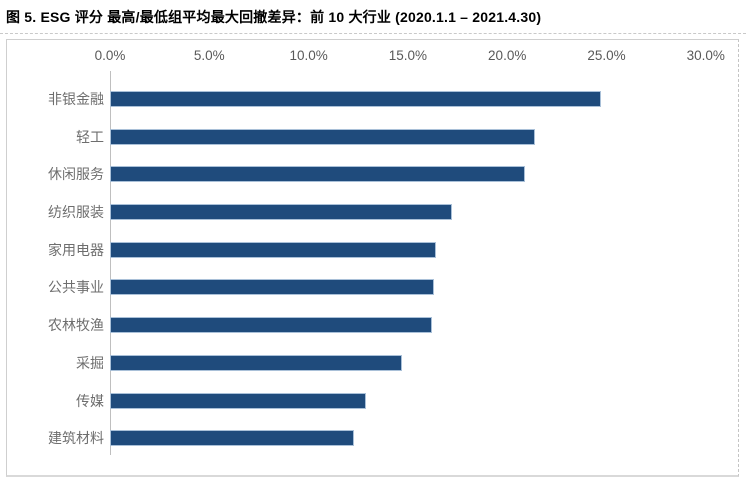 The width and height of the screenshot is (746, 481). I want to click on category-label: 传媒, so click(90, 400).